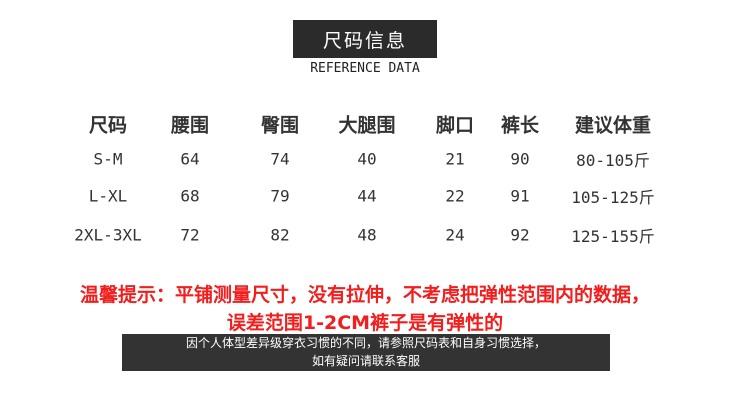 Image resolution: width=730 pixels, height=406 pixels. What do you see at coordinates (520, 125) in the screenshot?
I see `column-header: 裤长` at bounding box center [520, 125].